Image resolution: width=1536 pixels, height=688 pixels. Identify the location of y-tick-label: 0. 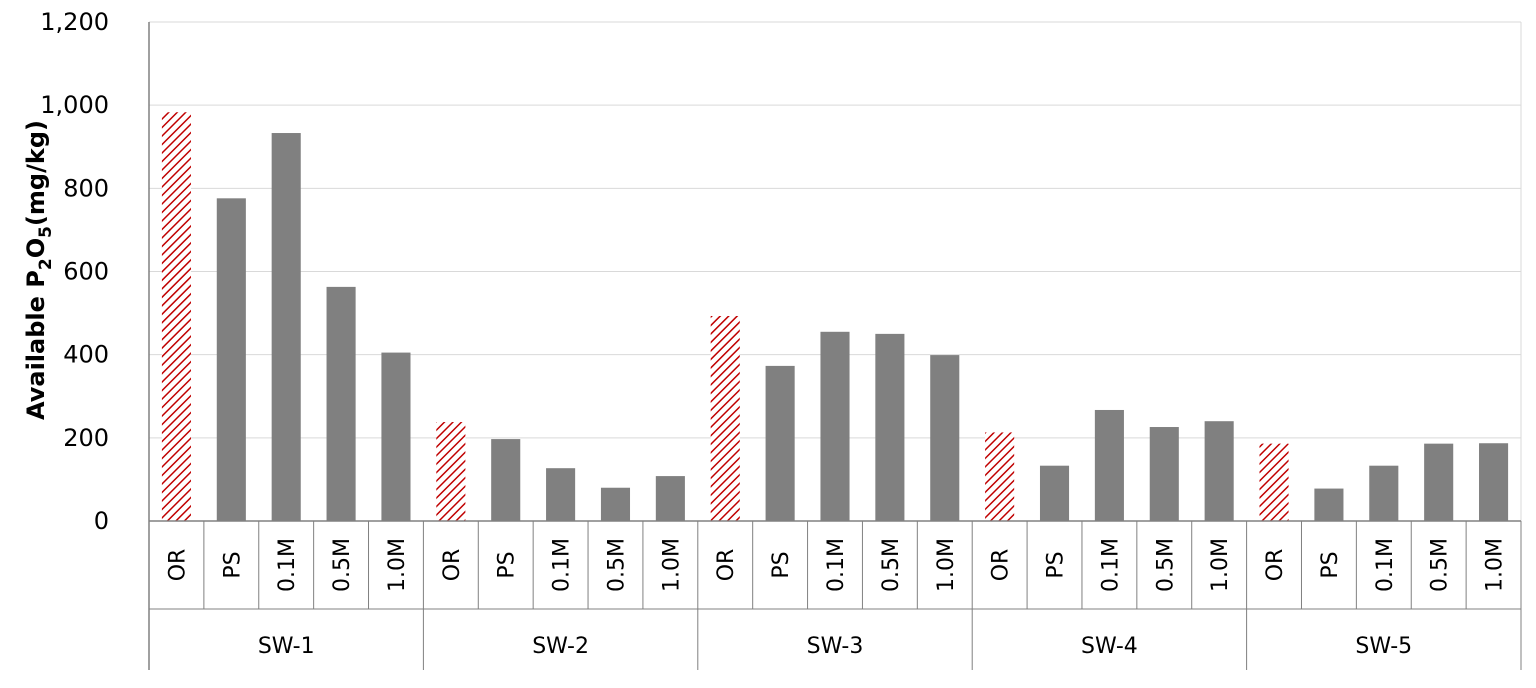
(101, 521).